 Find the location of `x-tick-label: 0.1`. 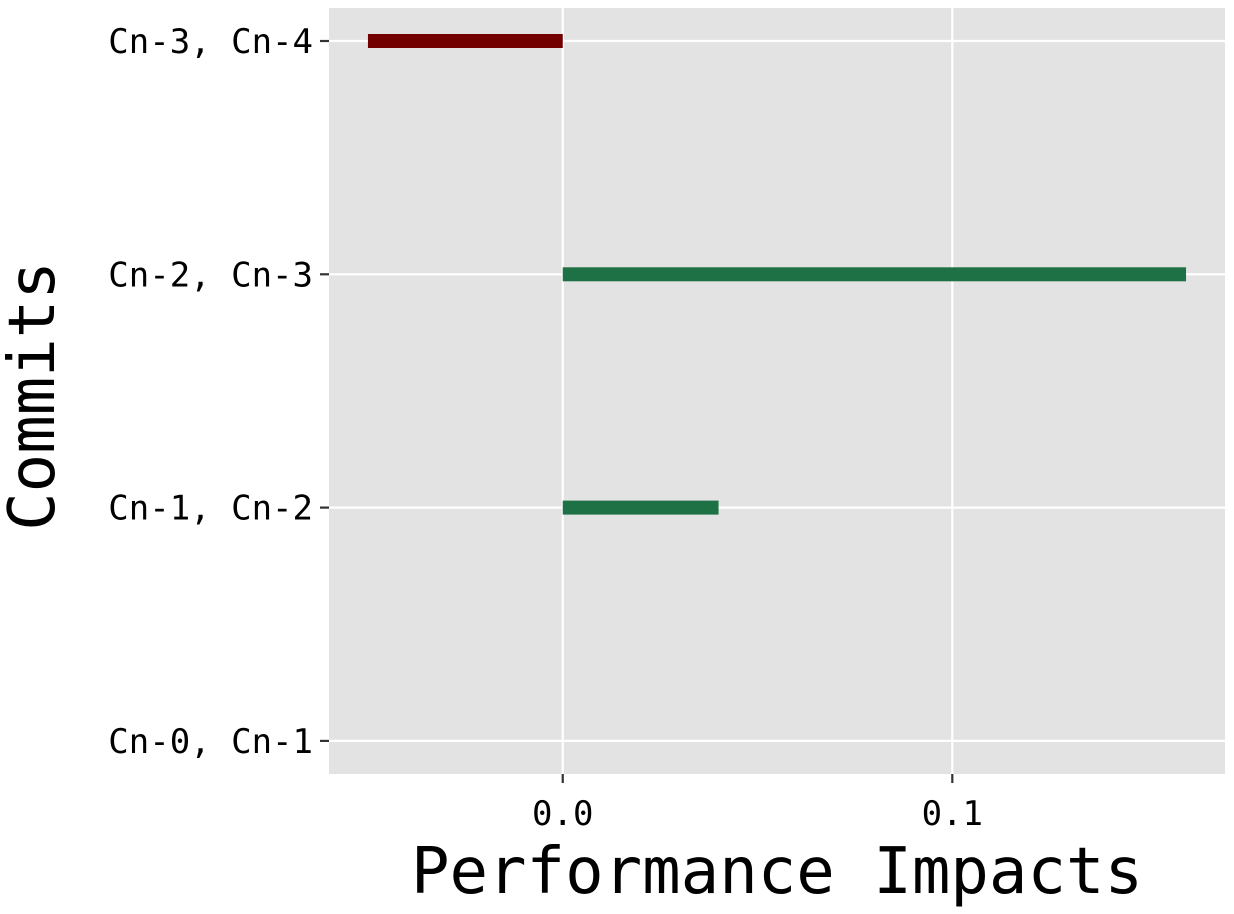

x-tick-label: 0.1 is located at coordinates (952, 814).